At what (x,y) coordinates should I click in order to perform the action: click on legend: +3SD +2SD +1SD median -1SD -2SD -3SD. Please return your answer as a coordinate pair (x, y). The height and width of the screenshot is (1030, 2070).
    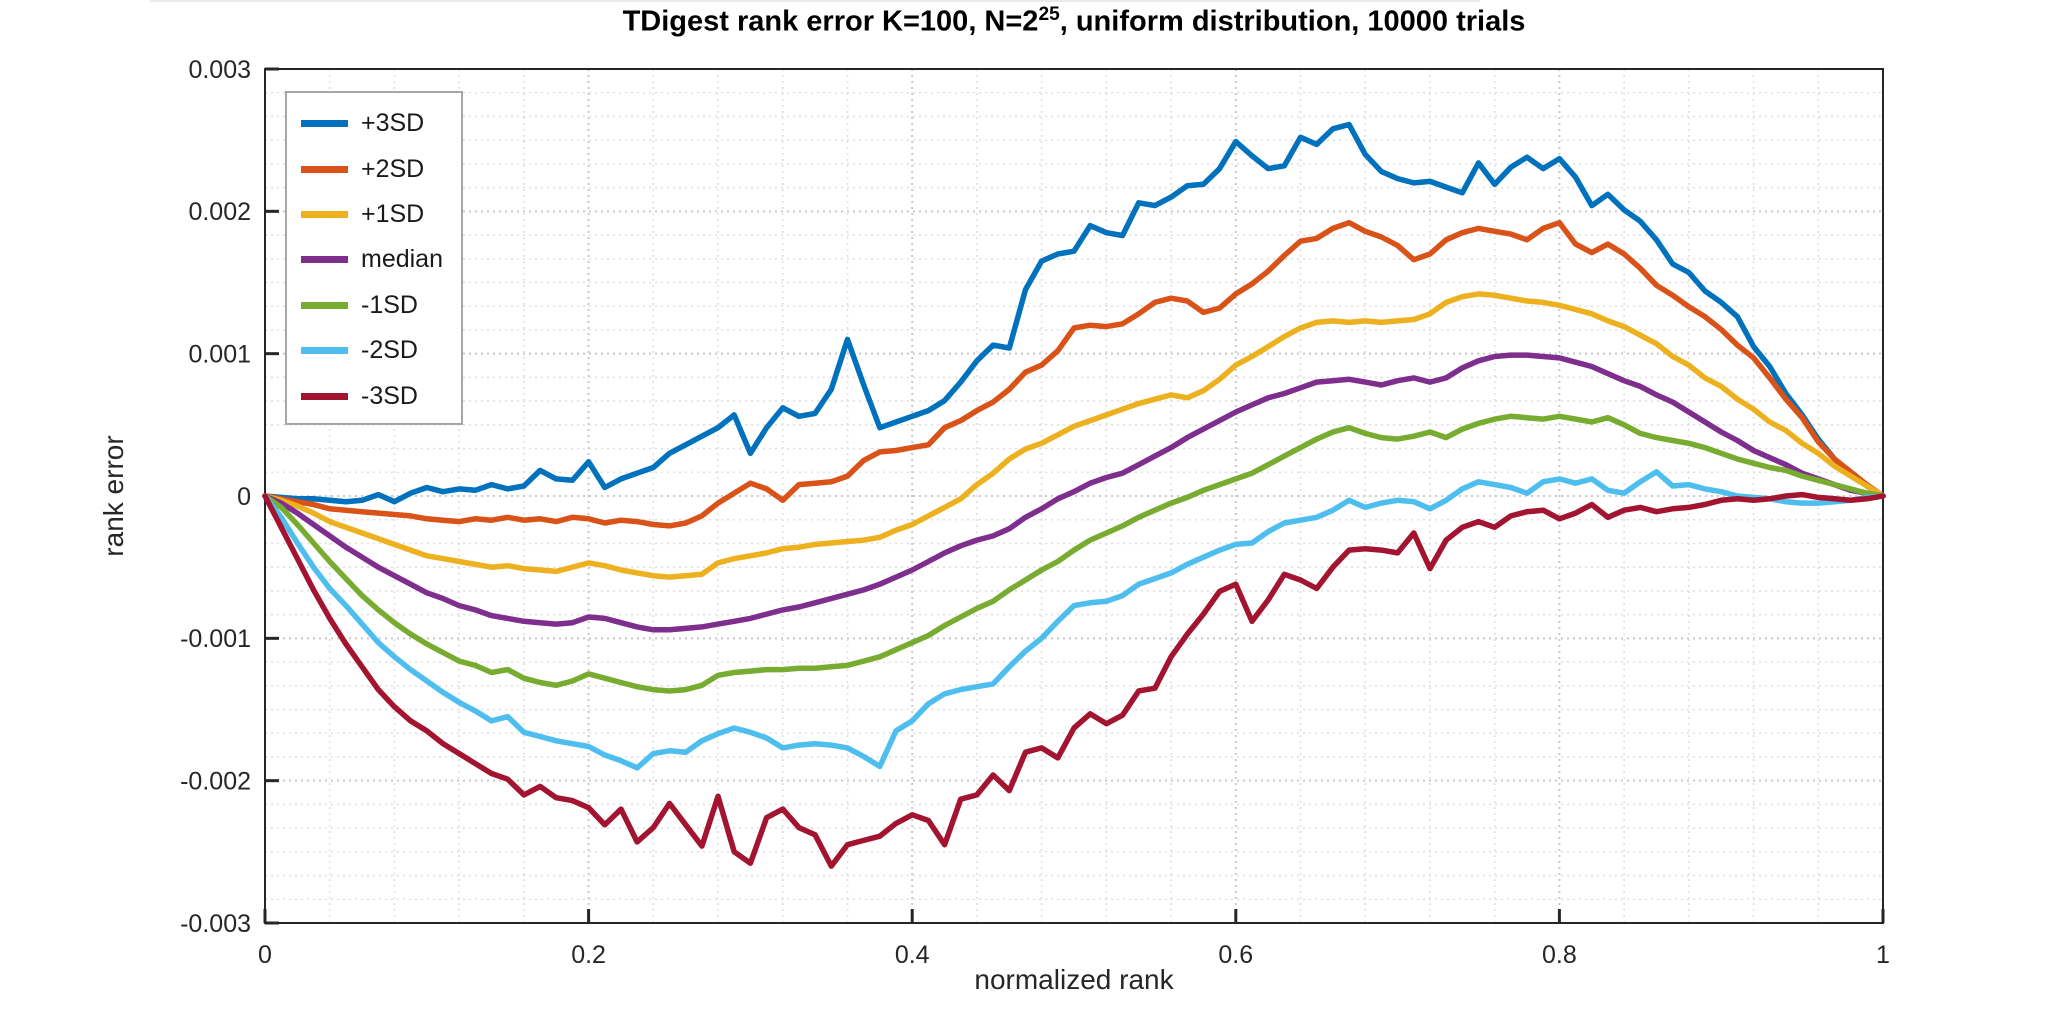
    Looking at the image, I should click on (374, 258).